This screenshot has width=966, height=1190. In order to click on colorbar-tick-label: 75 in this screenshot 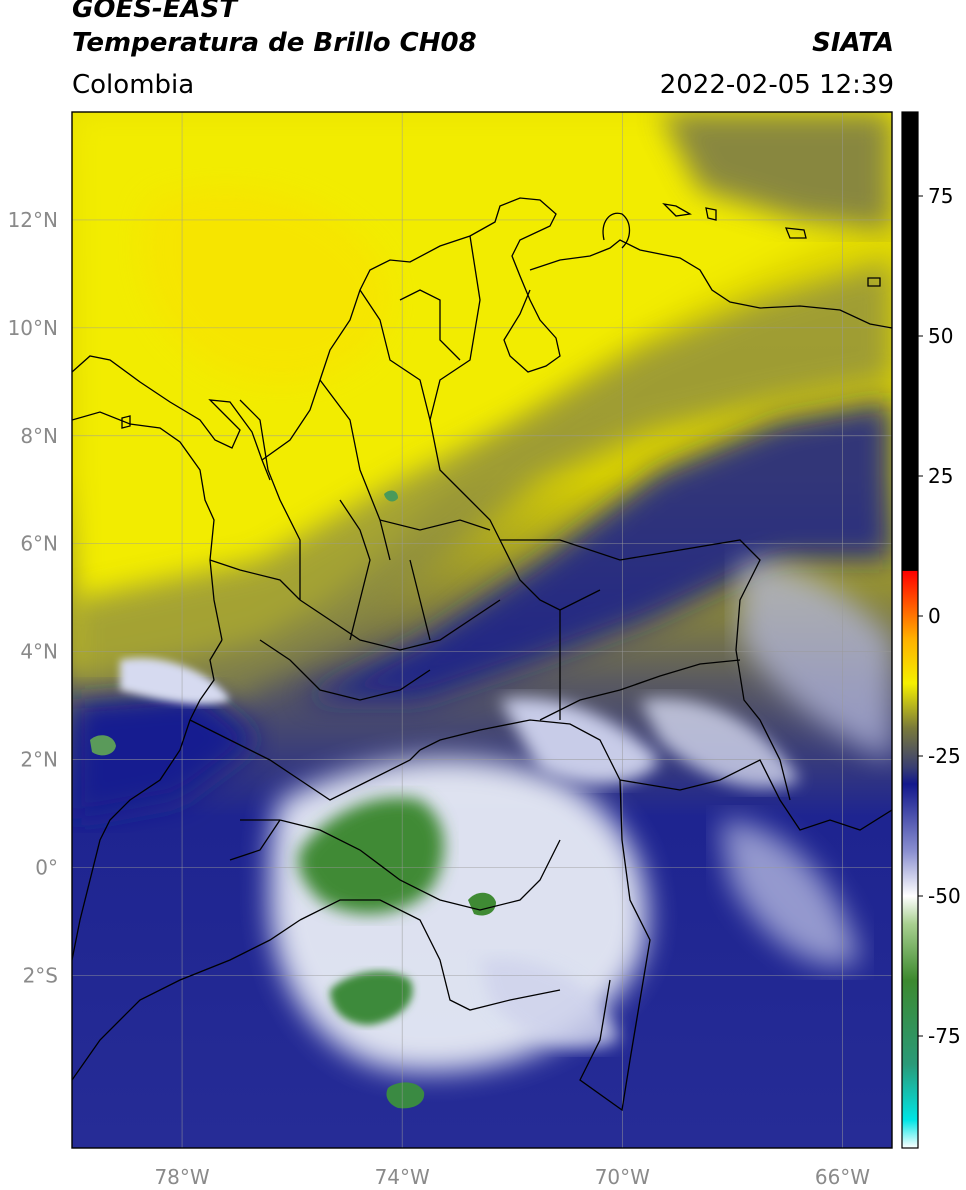, I will do `click(940, 196)`.